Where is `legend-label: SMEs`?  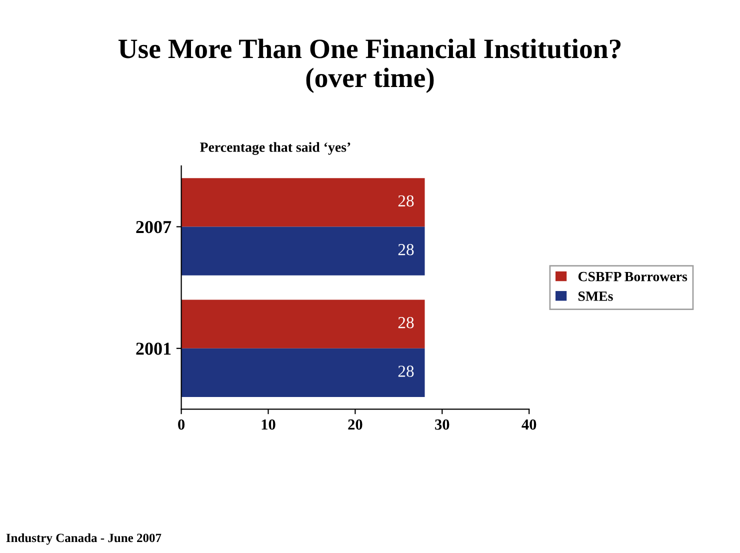
legend-label: SMEs is located at coordinates (595, 296).